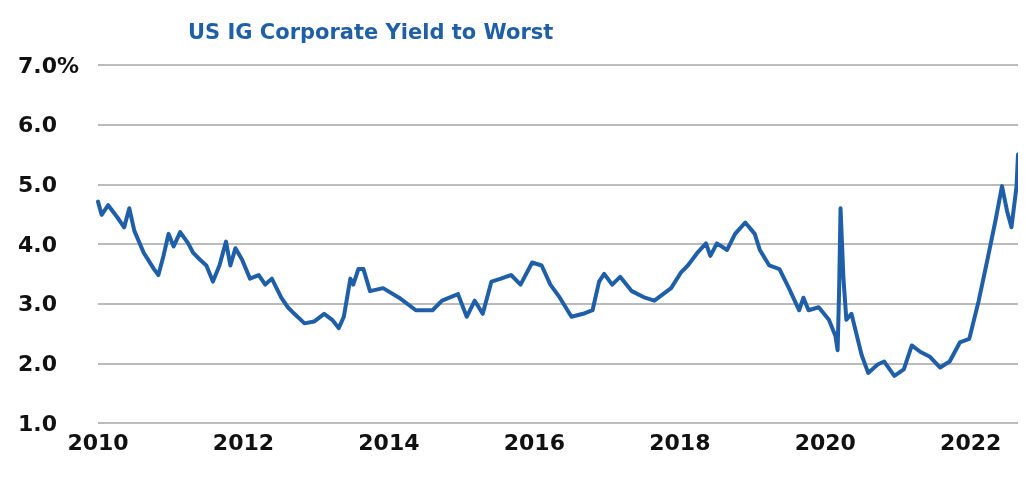 The image size is (1026, 480). I want to click on y-tick-label: 7.0%, so click(49, 65).